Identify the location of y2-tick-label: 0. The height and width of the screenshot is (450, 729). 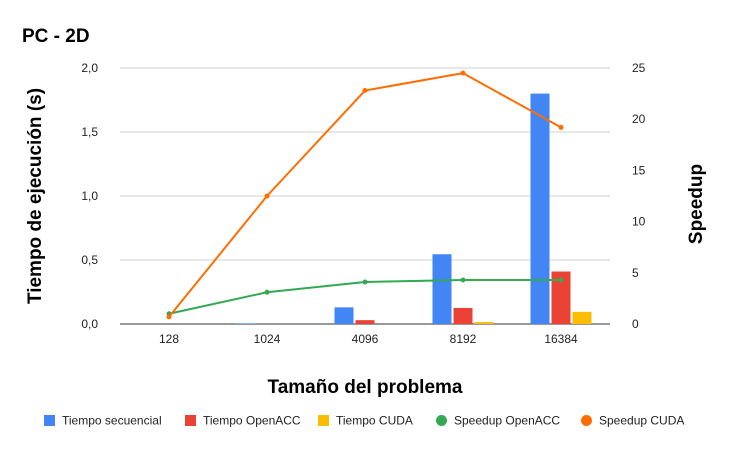
(635, 324).